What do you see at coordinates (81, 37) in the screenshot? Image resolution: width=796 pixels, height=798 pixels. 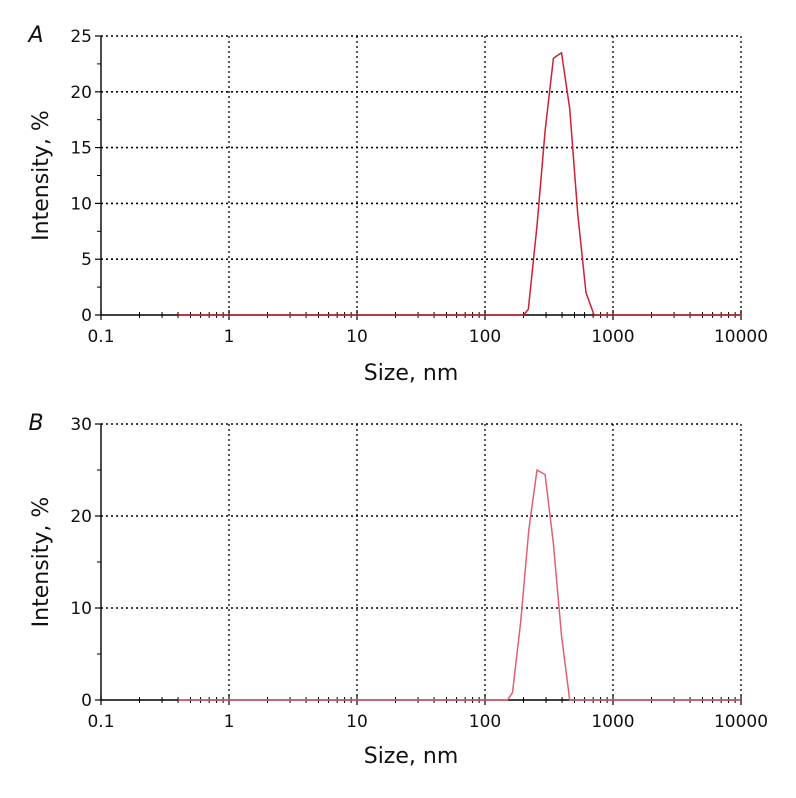 I see `y-tick-label: 25` at bounding box center [81, 37].